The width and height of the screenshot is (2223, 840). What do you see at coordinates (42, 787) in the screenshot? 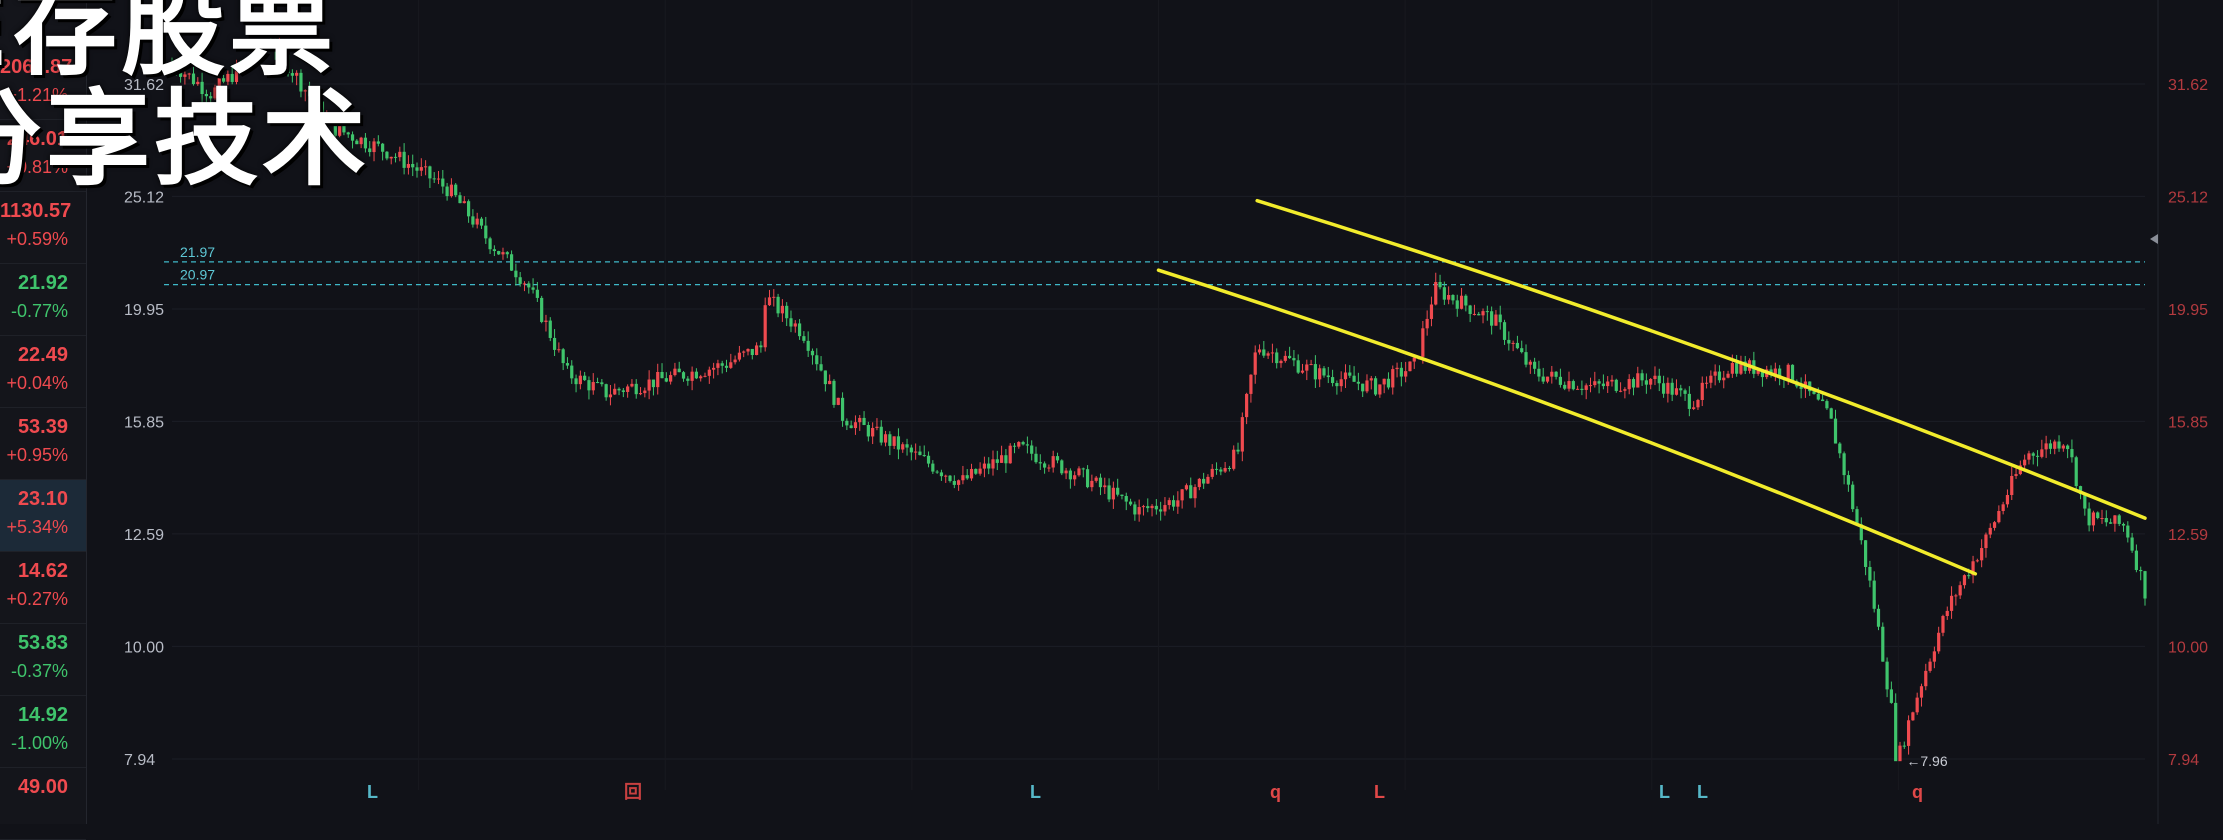
I see `watchlist-item-price: 49.00` at bounding box center [42, 787].